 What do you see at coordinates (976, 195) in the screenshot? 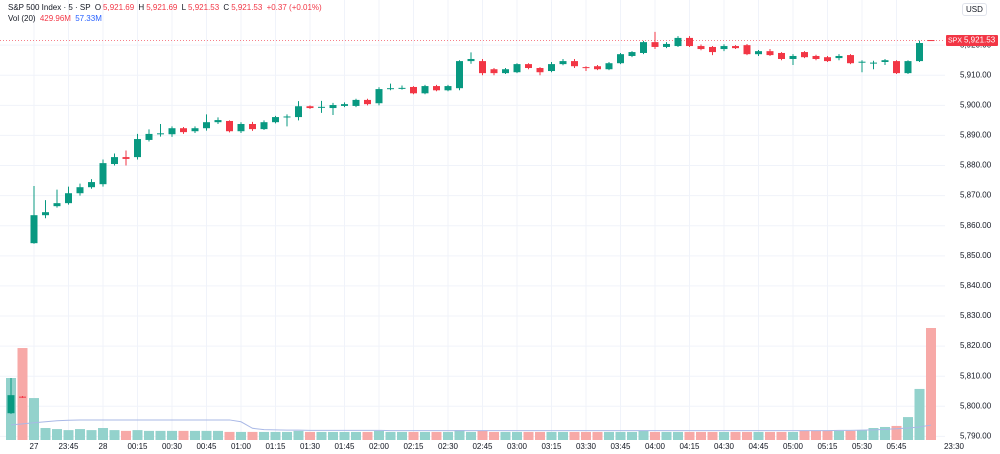
I see `y-tick-label: 5,870.00` at bounding box center [976, 195].